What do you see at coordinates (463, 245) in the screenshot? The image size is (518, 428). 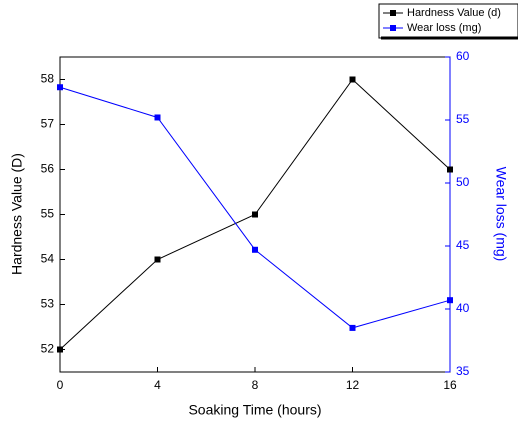 I see `y2-tick-label: 45` at bounding box center [463, 245].